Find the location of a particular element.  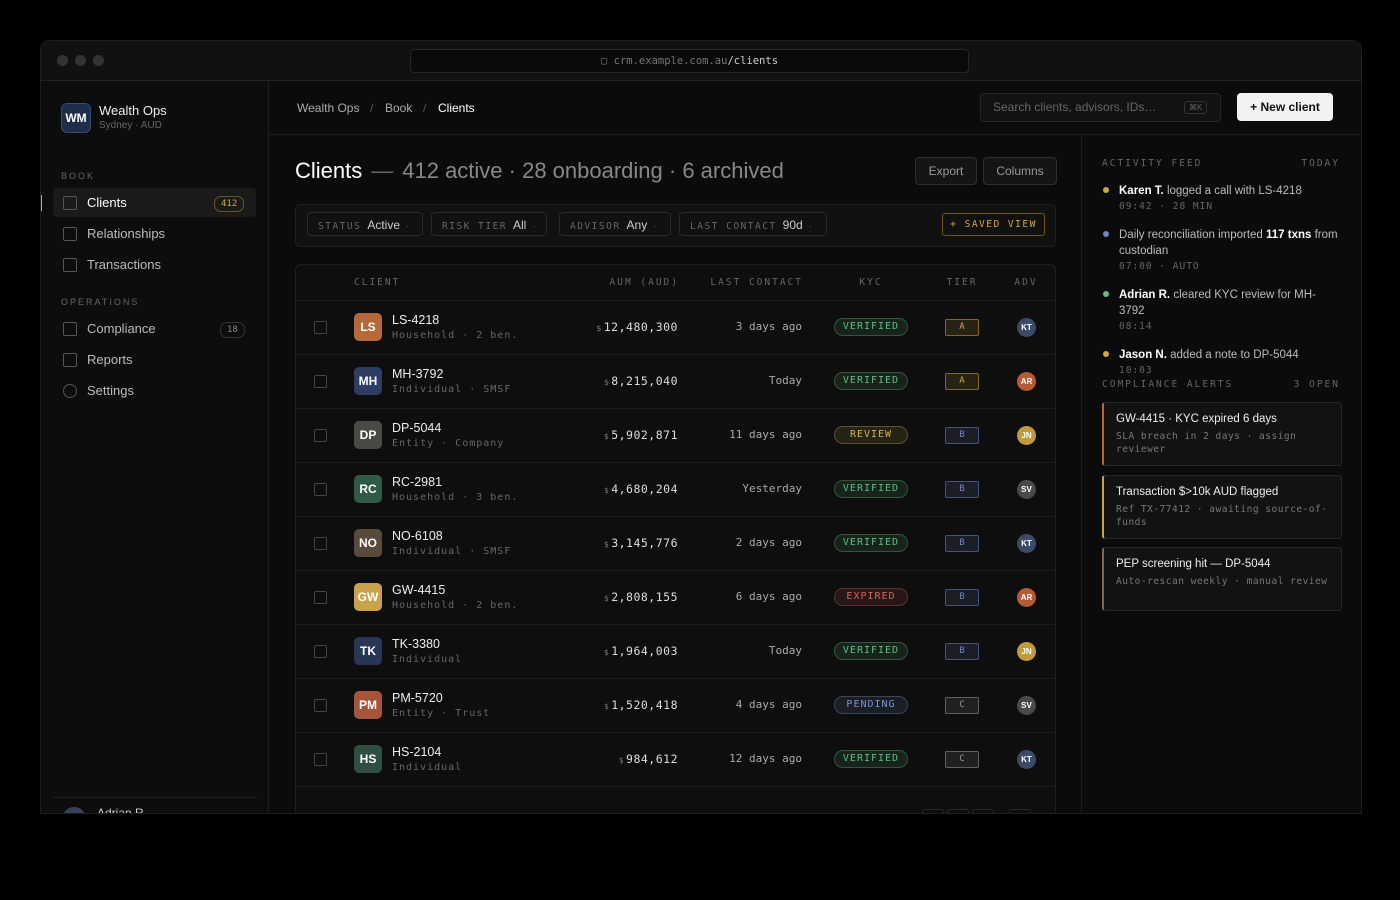

filter-caret: · is located at coordinates (534, 226).